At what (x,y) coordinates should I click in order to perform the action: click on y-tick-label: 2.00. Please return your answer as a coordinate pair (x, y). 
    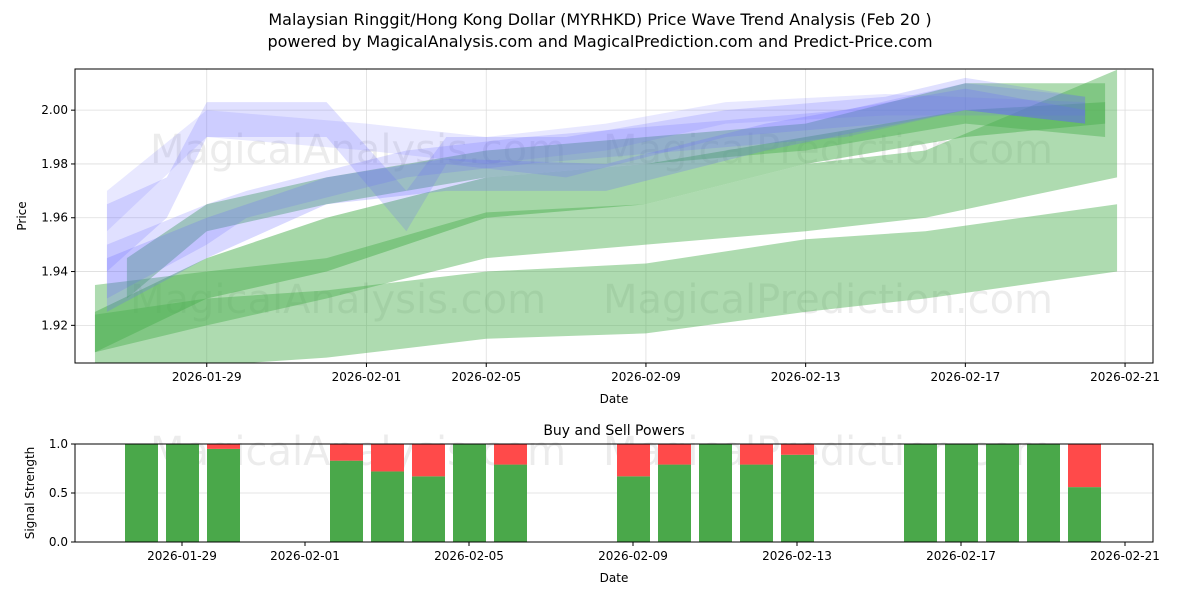
    Looking at the image, I should click on (54, 110).